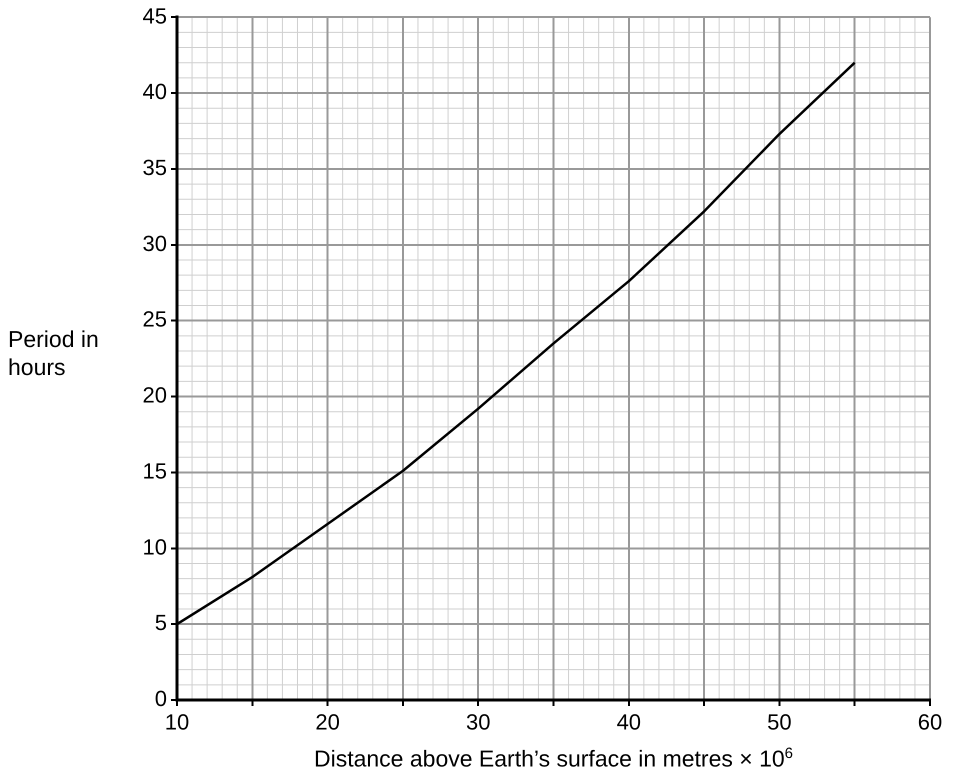  What do you see at coordinates (930, 721) in the screenshot?
I see `x-tick-label: 60` at bounding box center [930, 721].